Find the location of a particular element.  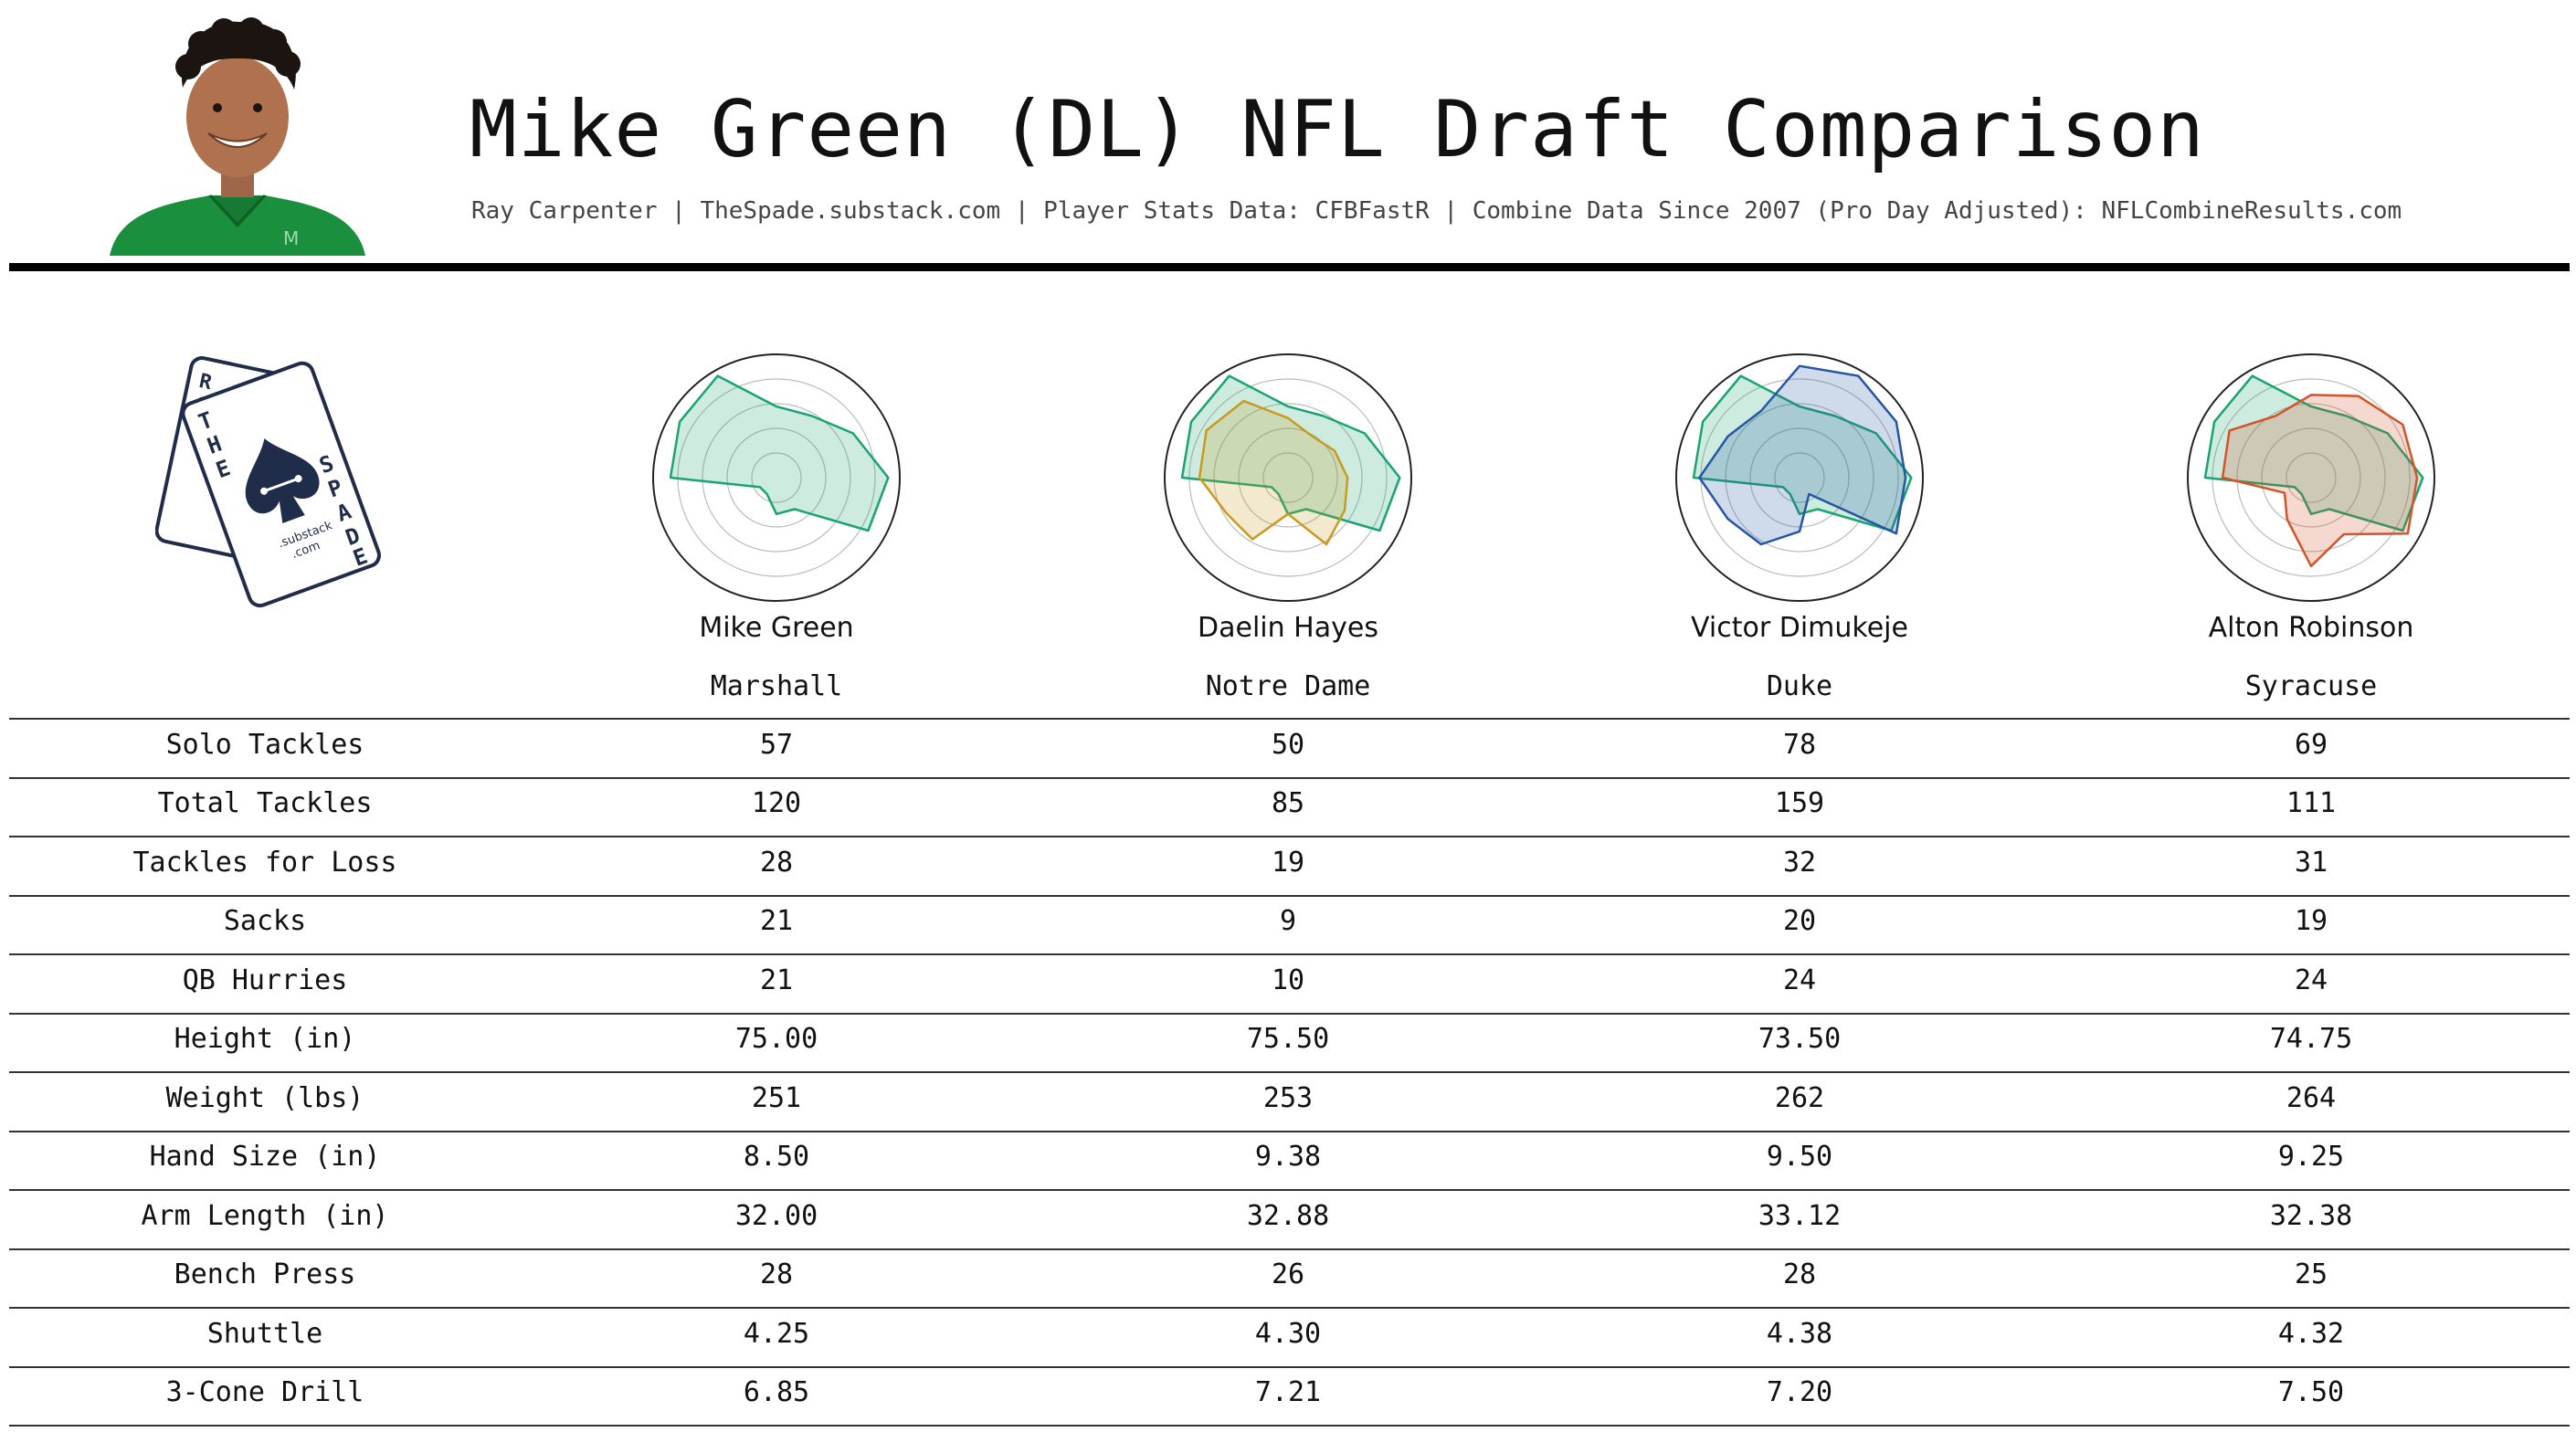

row-label: Hand Size (in) is located at coordinates (265, 1157).